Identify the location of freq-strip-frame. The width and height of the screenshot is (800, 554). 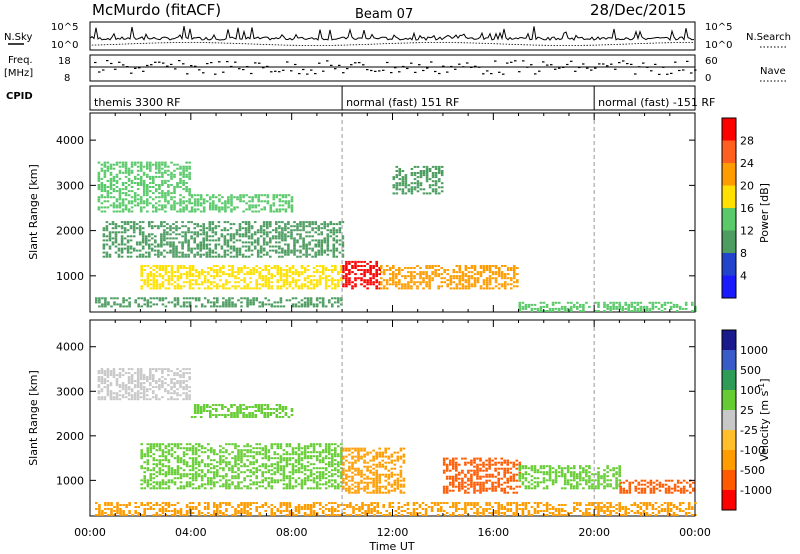
(392, 68).